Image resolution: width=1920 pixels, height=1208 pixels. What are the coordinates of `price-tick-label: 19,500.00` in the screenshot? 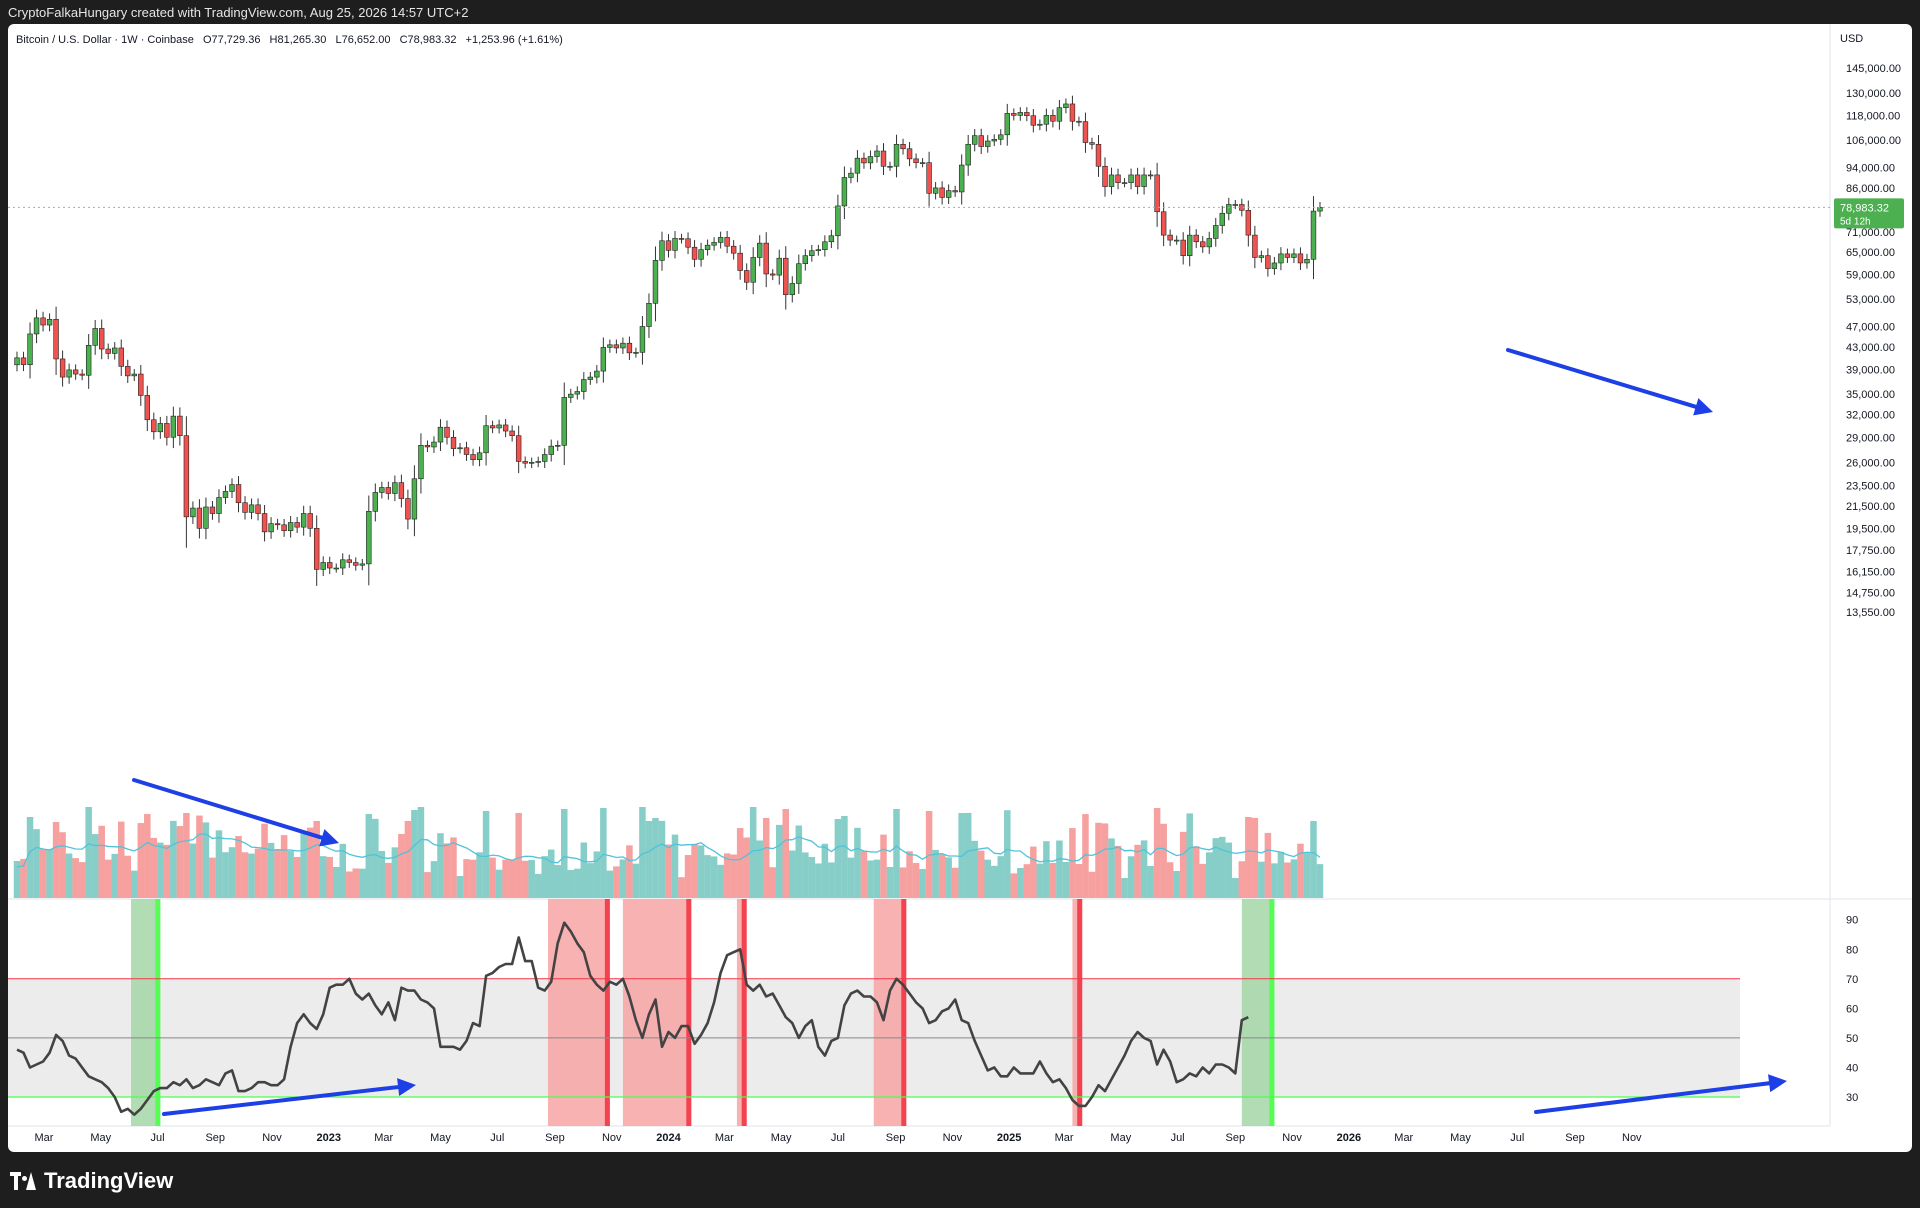 It's located at (1870, 529).